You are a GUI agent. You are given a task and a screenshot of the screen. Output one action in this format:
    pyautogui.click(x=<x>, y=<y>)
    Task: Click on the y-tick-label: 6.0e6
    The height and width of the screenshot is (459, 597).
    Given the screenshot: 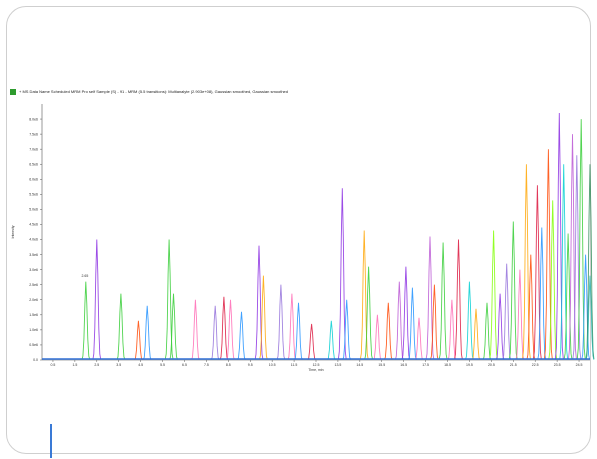 What is the action you would take?
    pyautogui.click(x=33, y=179)
    